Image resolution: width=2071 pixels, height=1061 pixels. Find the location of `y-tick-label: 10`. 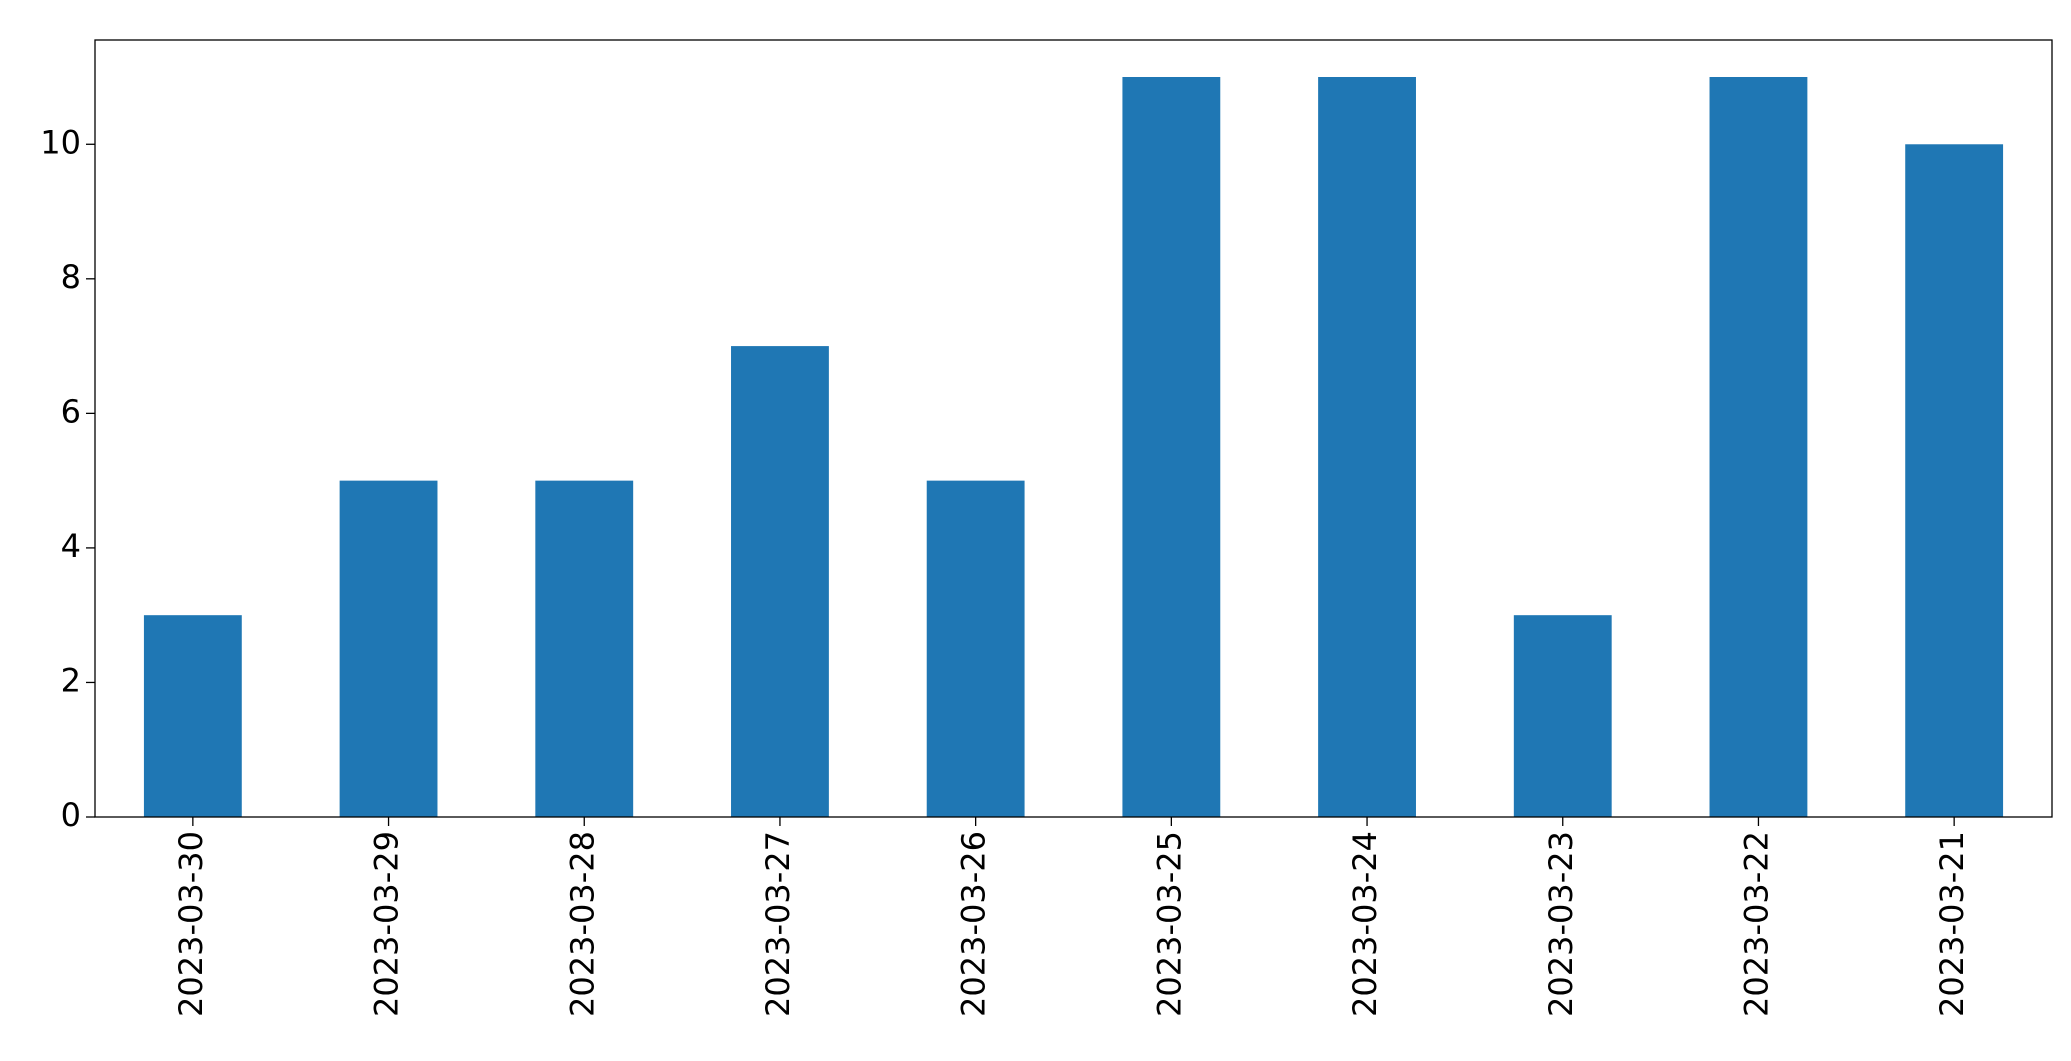

y-tick-label: 10 is located at coordinates (60, 142).